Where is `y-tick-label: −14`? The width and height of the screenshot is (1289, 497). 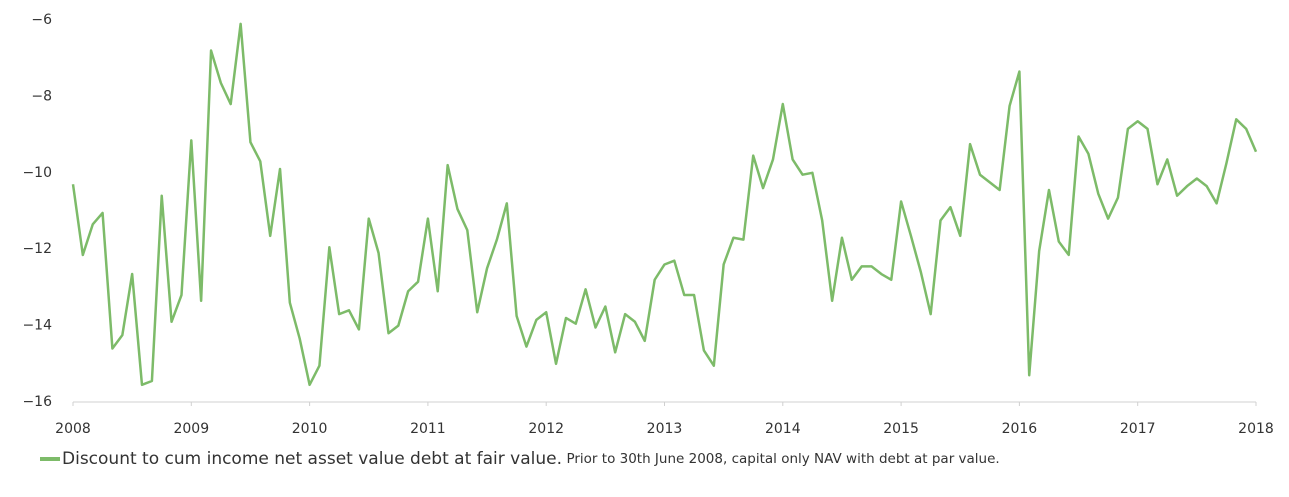 y-tick-label: −14 is located at coordinates (37, 326).